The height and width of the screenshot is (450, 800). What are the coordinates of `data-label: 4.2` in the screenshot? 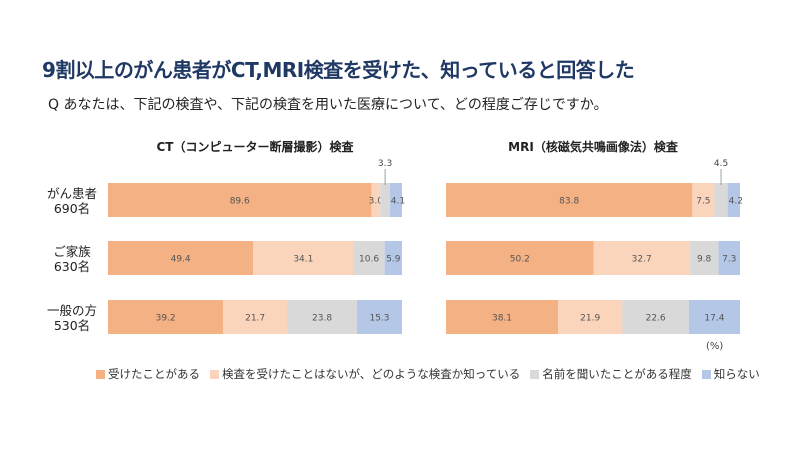 It's located at (736, 202).